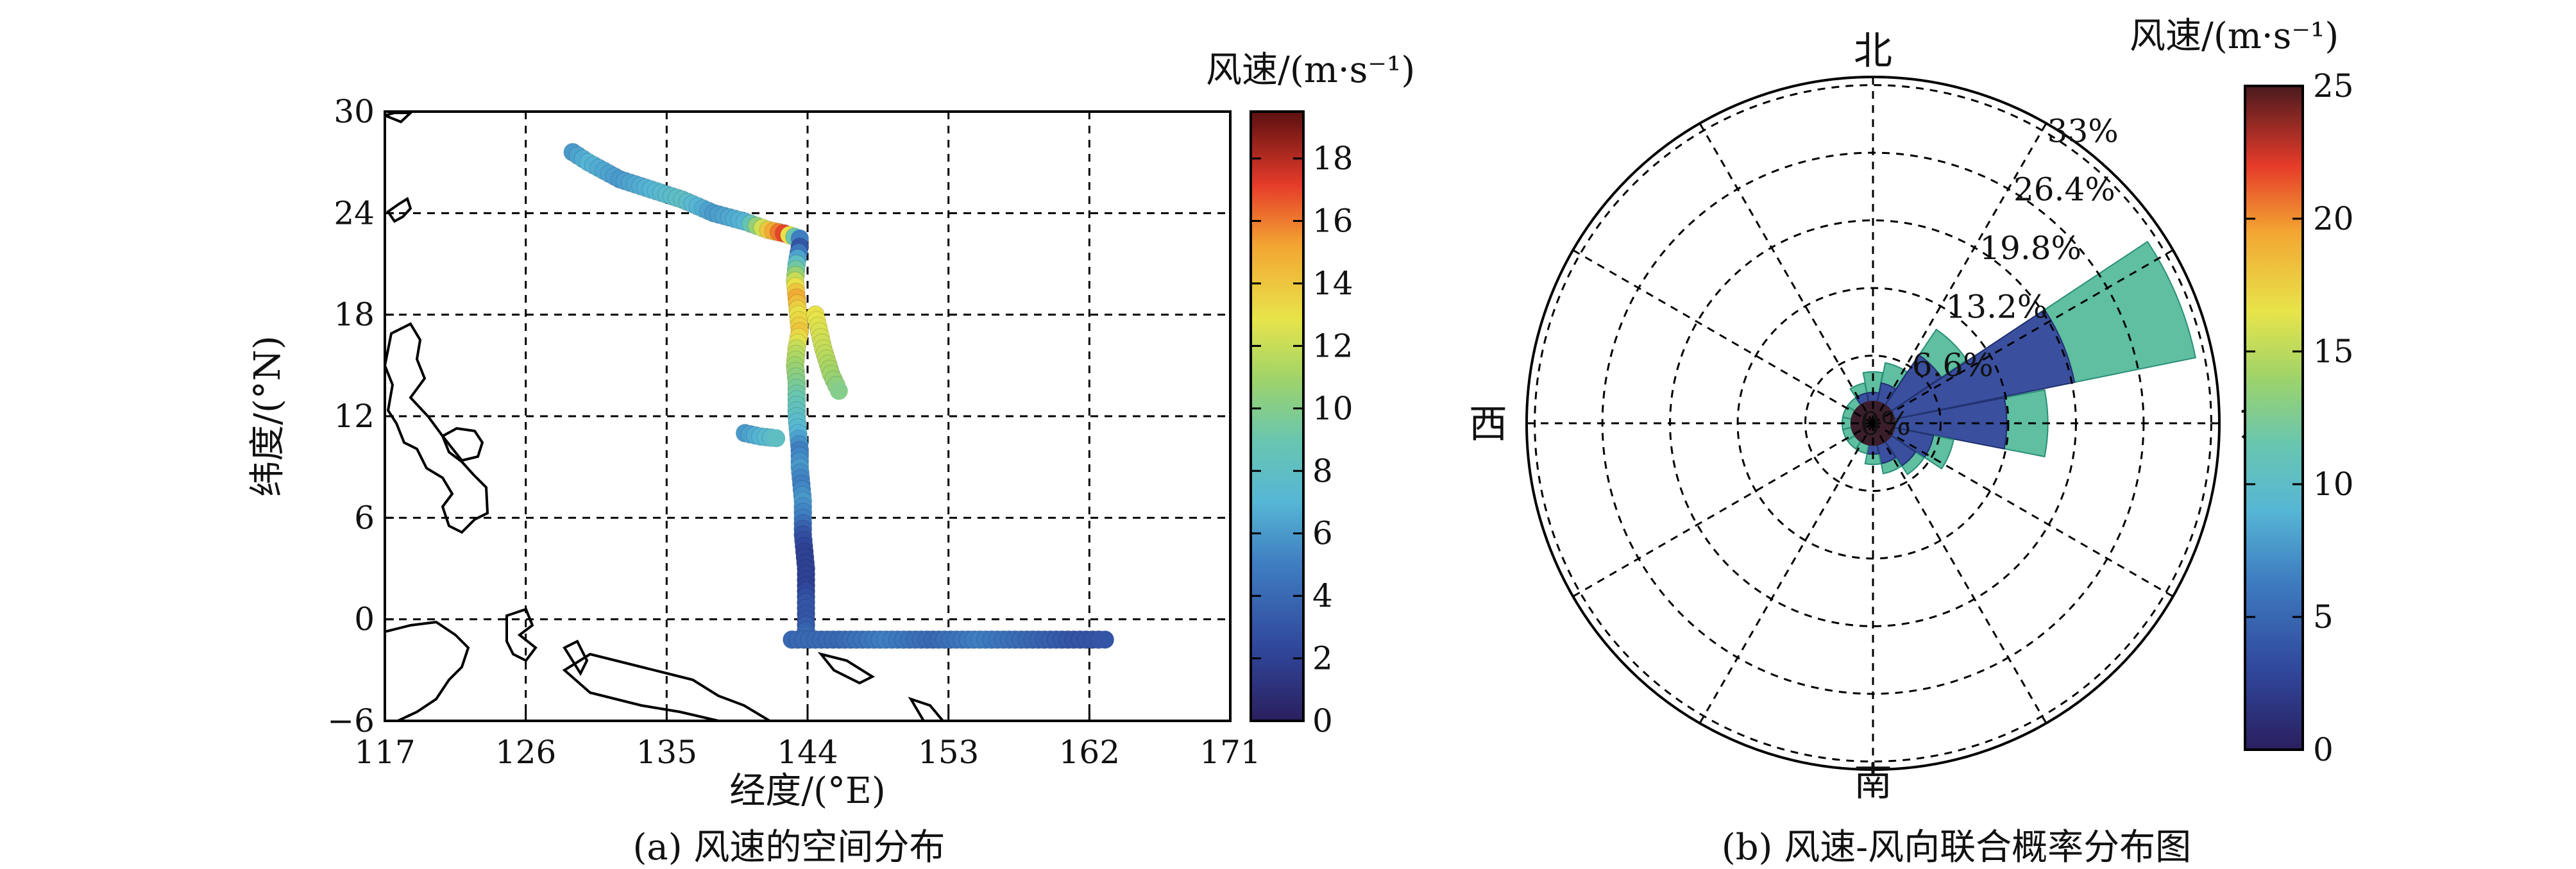  Describe the element at coordinates (399, 209) in the screenshot. I see `coastline-taiwan` at that location.